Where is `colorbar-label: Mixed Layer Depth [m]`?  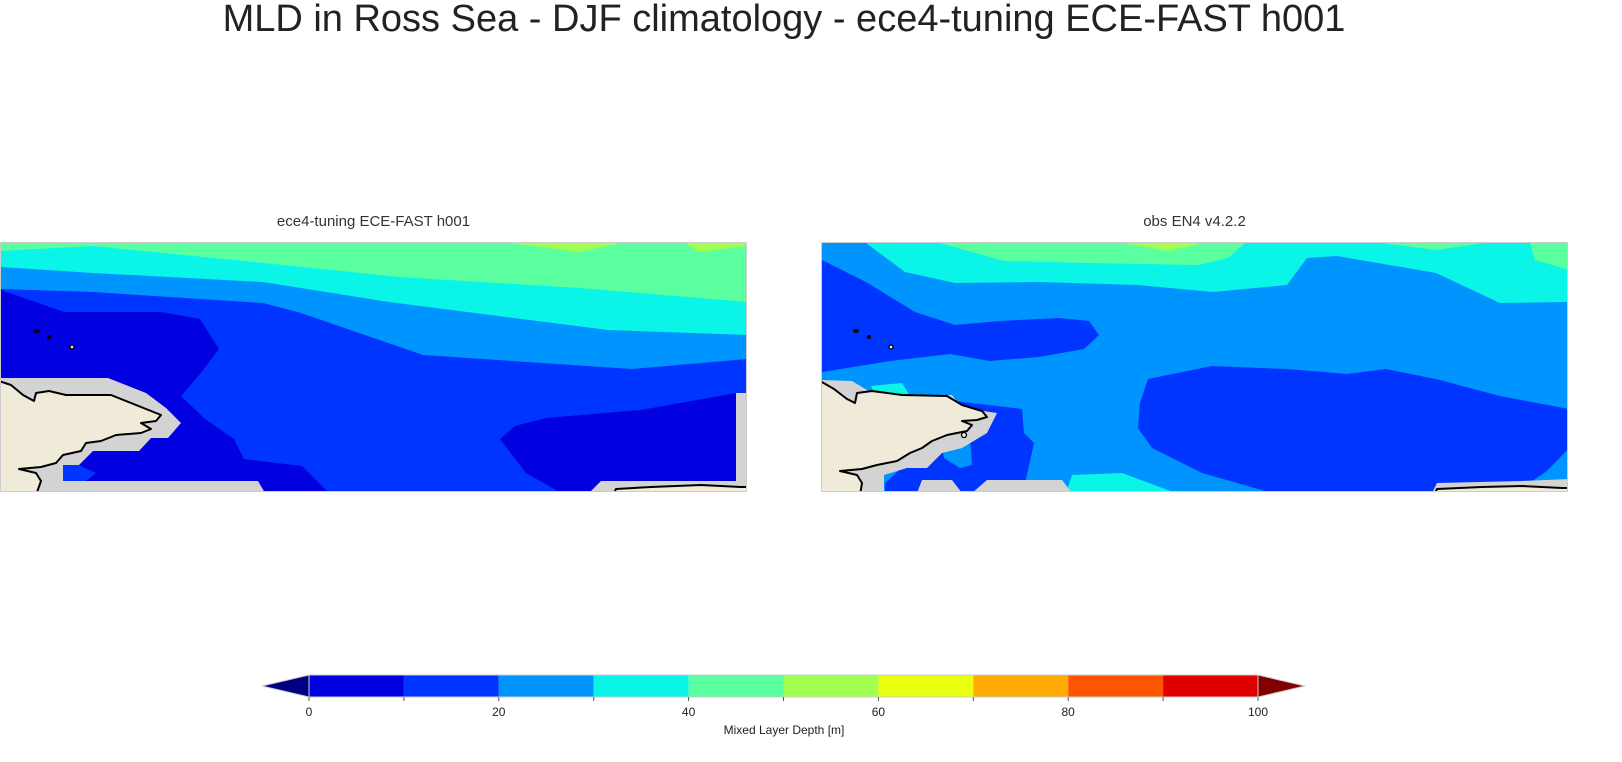 colorbar-label: Mixed Layer Depth [m] is located at coordinates (784, 730).